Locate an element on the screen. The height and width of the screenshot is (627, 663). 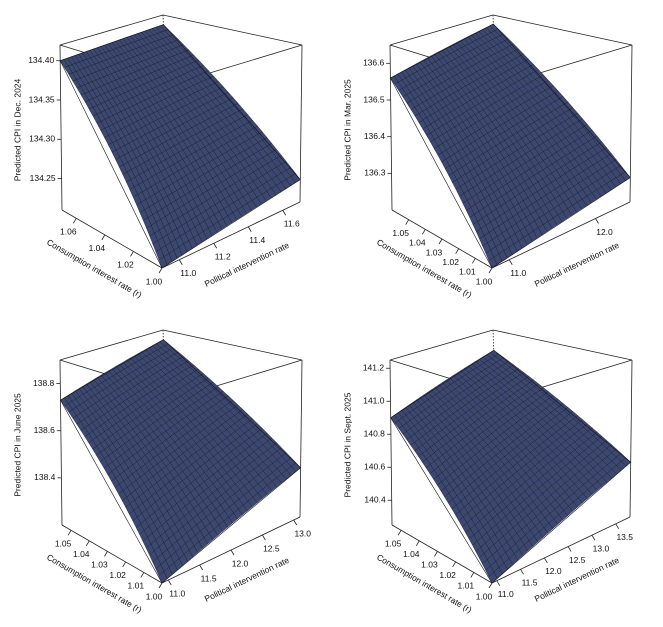
z-axis-title: Predicted CPI in June 2025 is located at coordinates (17, 445).